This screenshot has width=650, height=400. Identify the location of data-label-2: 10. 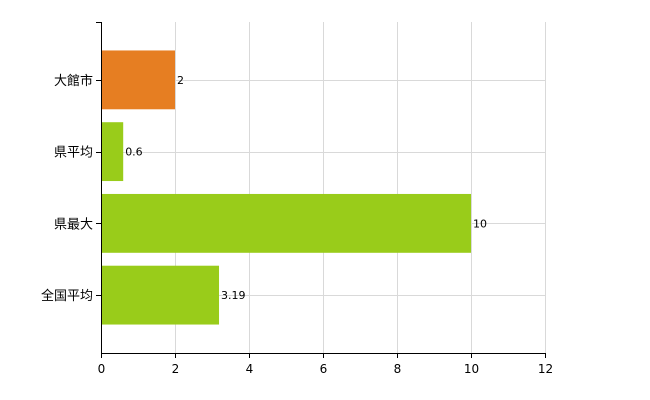
(480, 223).